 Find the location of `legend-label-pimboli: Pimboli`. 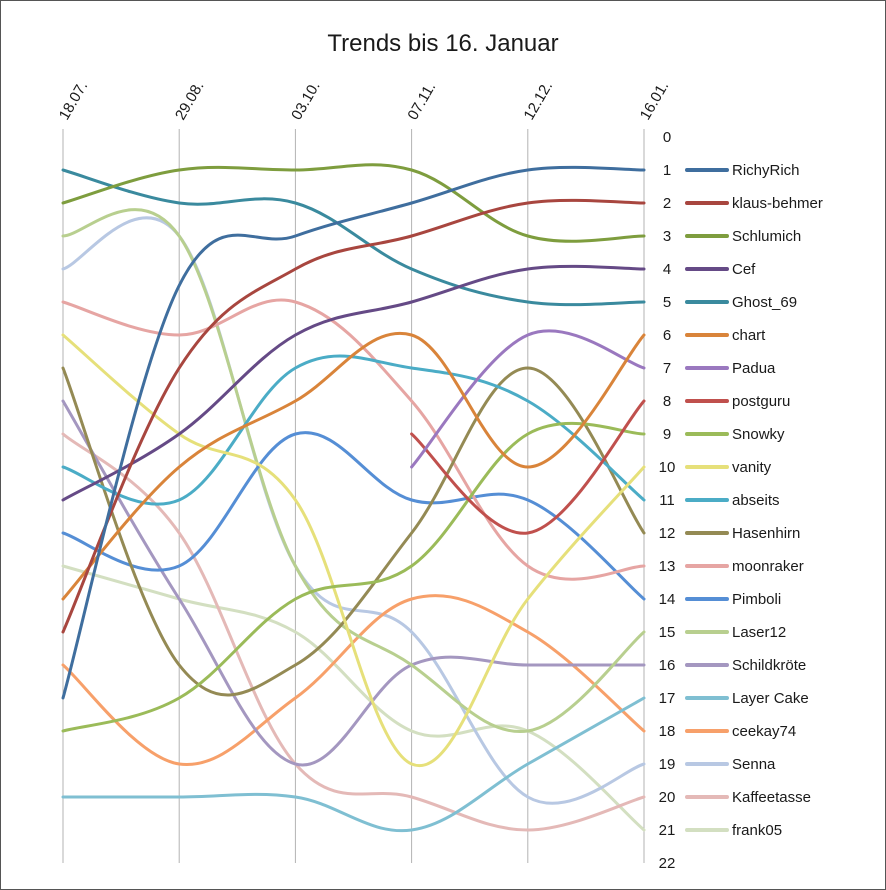

legend-label-pimboli: Pimboli is located at coordinates (756, 599).